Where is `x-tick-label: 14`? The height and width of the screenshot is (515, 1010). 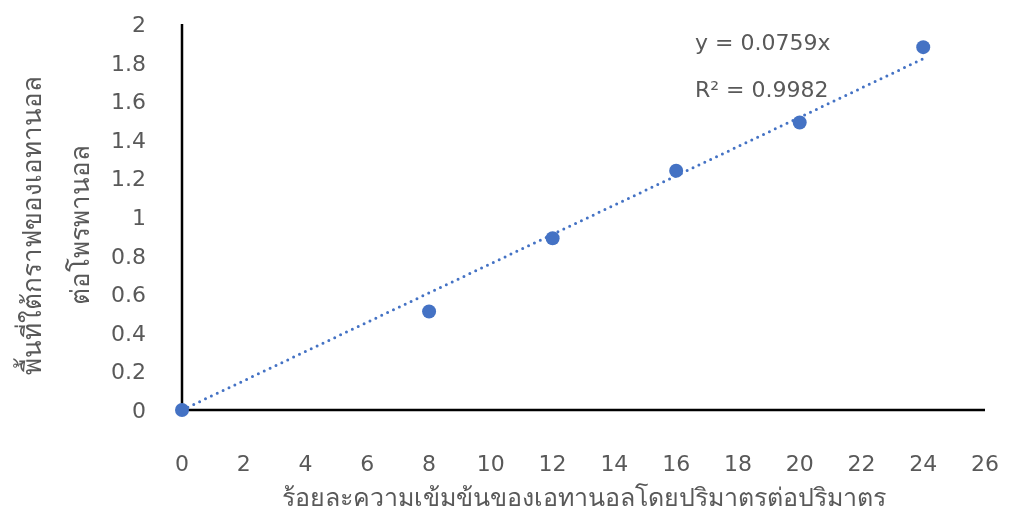
x-tick-label: 14 is located at coordinates (614, 463).